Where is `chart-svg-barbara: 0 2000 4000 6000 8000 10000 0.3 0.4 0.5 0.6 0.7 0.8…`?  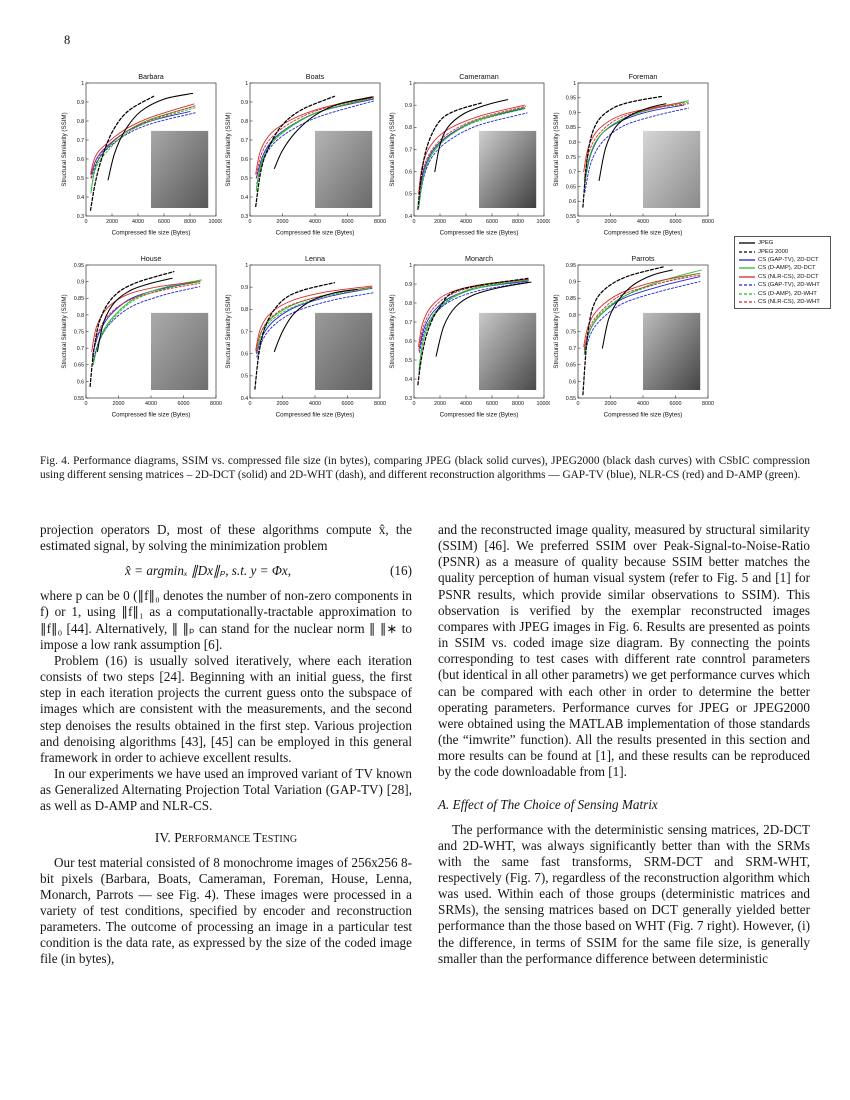
chart-svg-barbara: 0 2000 4000 6000 8000 10000 0.3 0.4 0.5 0.6 0.7 0.8… is located at coordinates (142, 154).